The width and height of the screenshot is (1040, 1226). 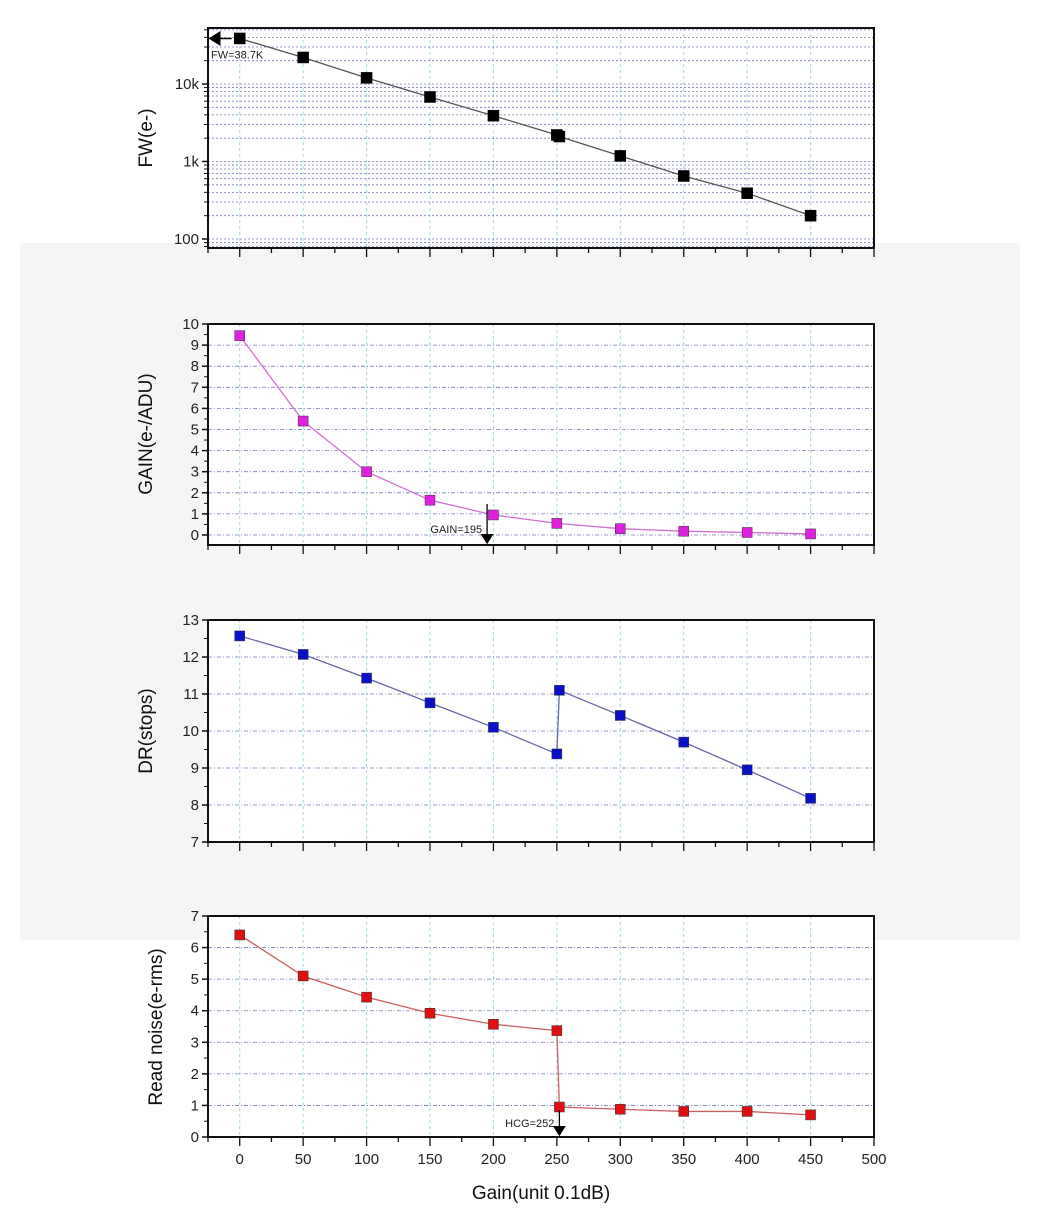 What do you see at coordinates (186, 239) in the screenshot?
I see `y-tick-label: 100` at bounding box center [186, 239].